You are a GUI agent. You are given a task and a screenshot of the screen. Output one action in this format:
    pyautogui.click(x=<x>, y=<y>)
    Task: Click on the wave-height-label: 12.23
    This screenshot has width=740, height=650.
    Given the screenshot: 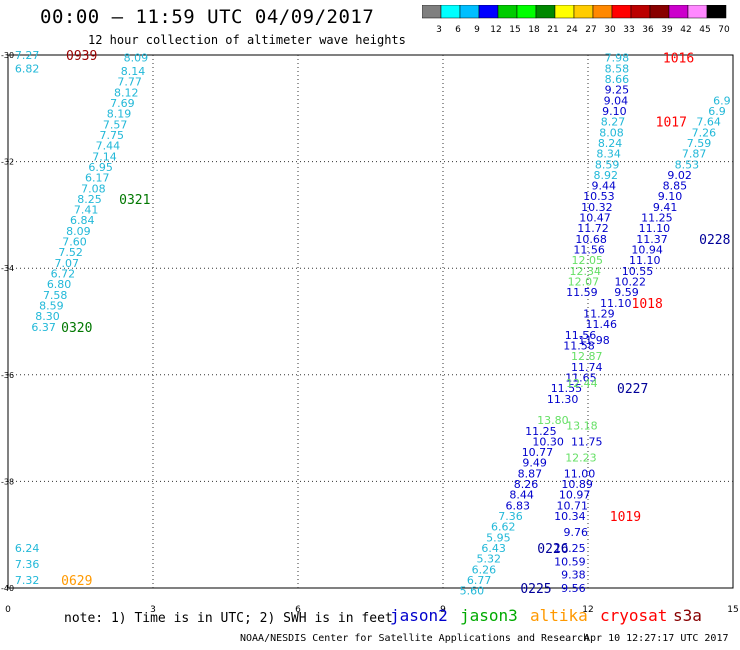 What is the action you would take?
    pyautogui.click(x=581, y=457)
    